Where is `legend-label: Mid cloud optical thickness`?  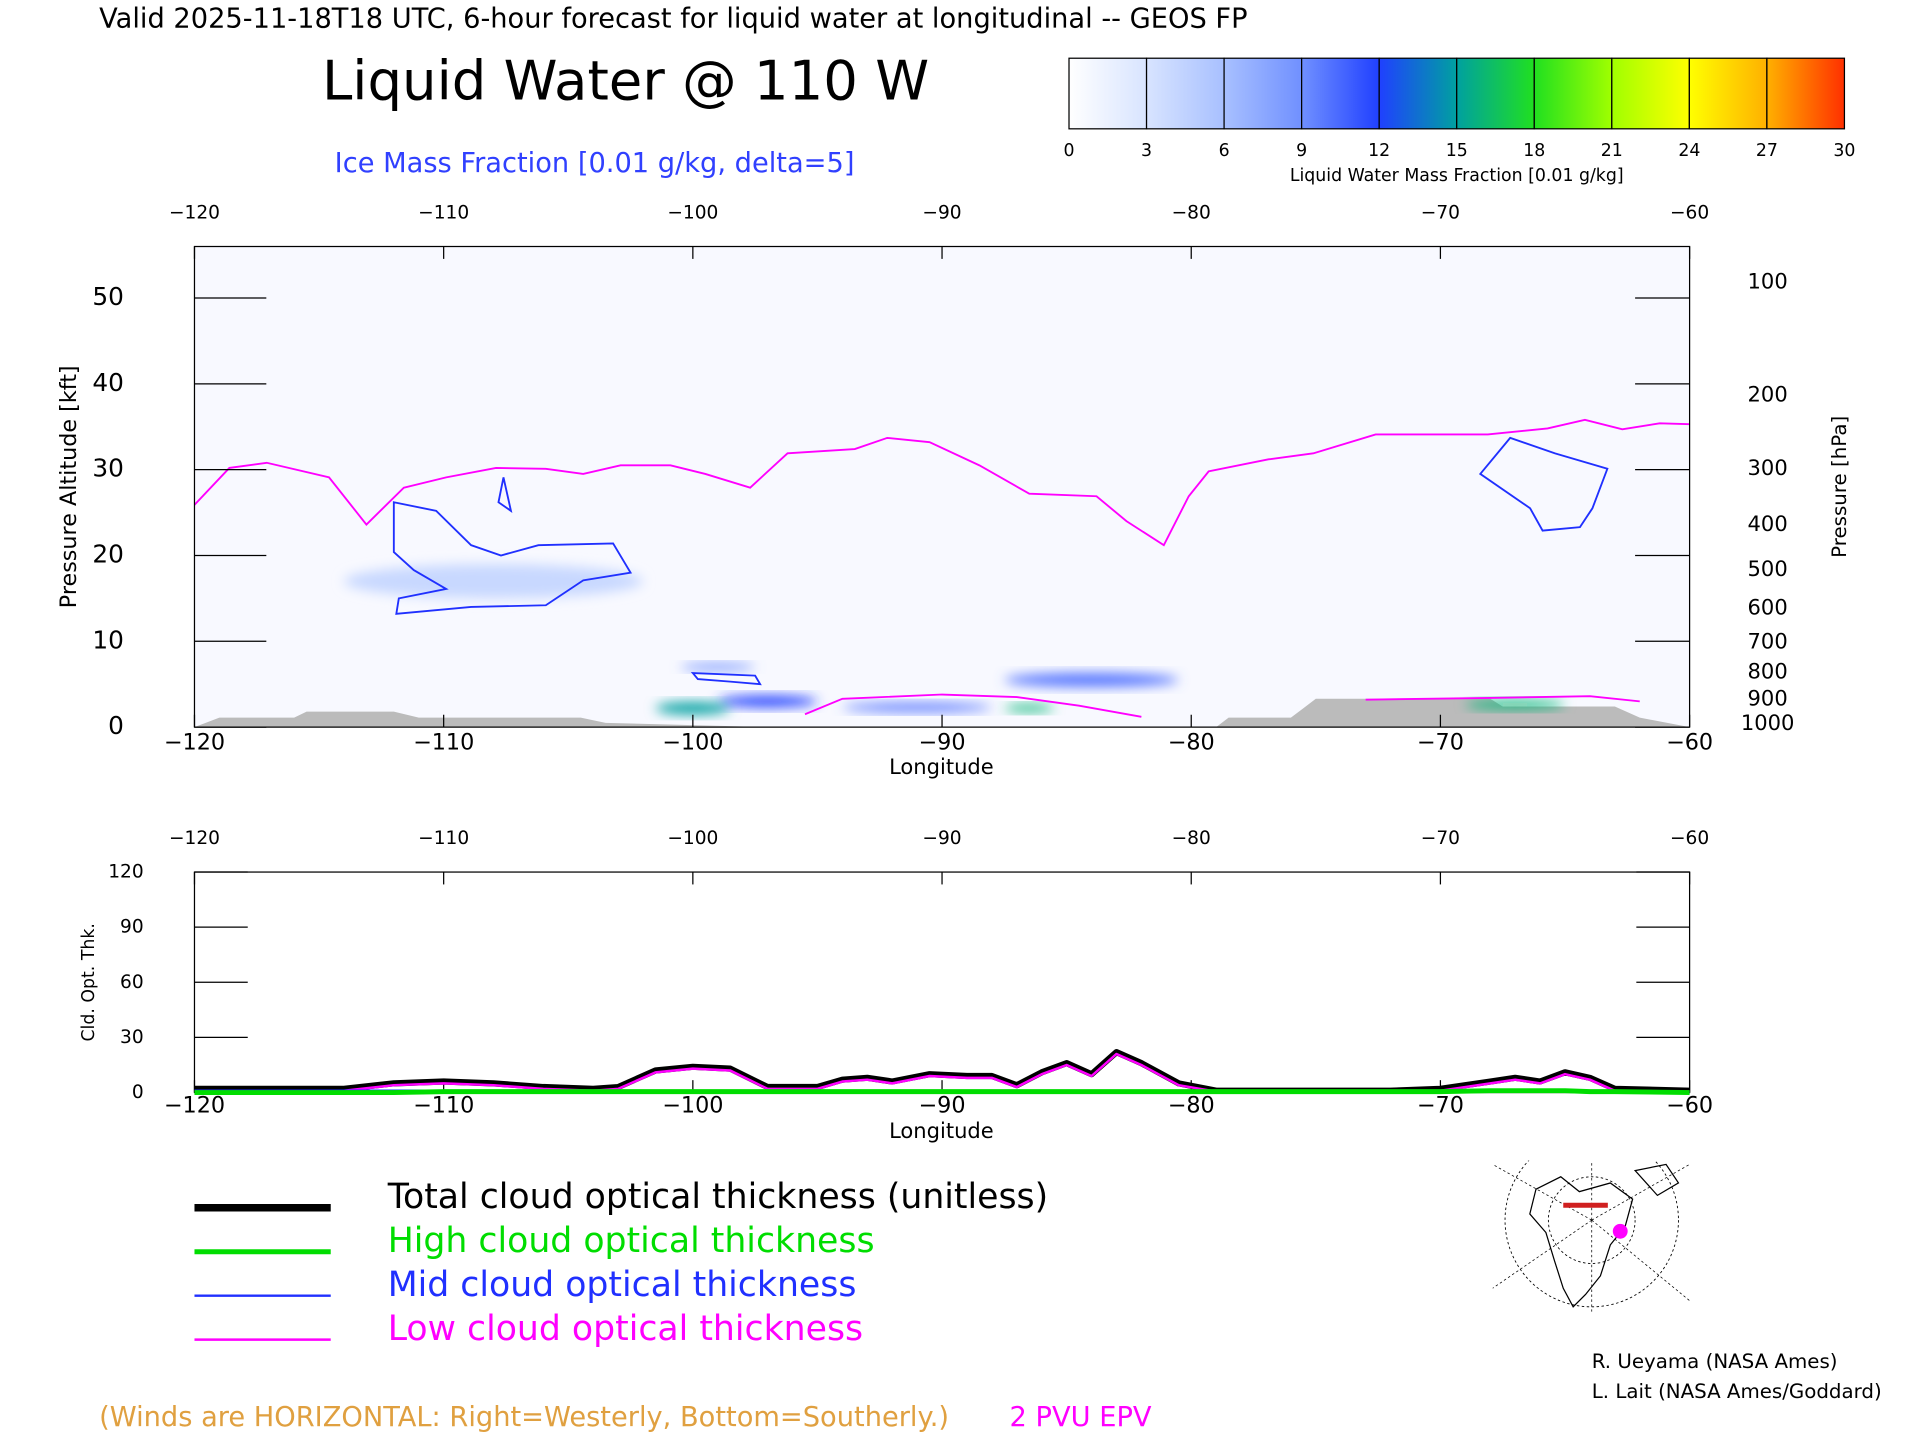 legend-label: Mid cloud optical thickness is located at coordinates (622, 1285).